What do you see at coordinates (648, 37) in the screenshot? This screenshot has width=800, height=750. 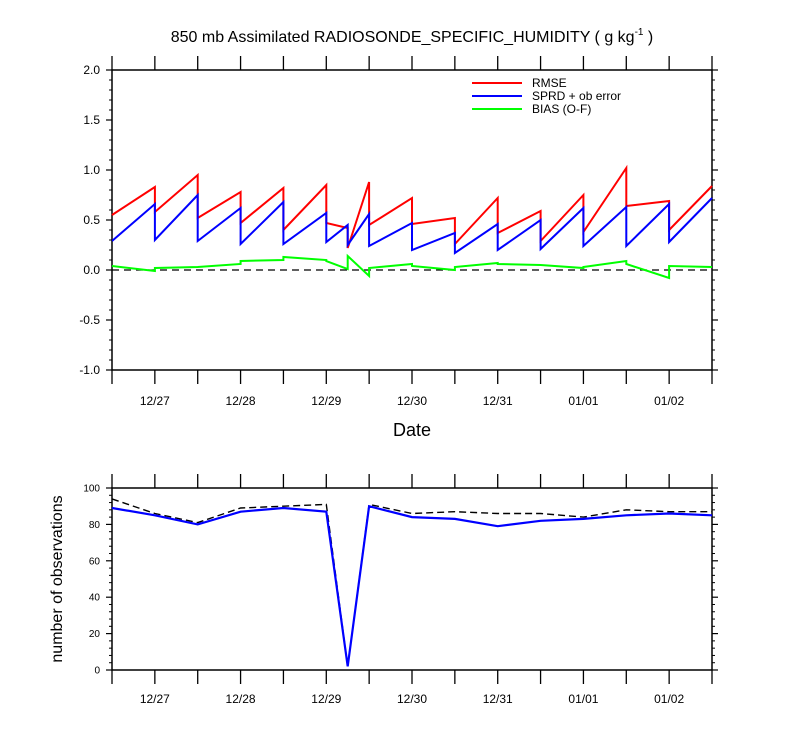 I see `chart-title-end: )` at bounding box center [648, 37].